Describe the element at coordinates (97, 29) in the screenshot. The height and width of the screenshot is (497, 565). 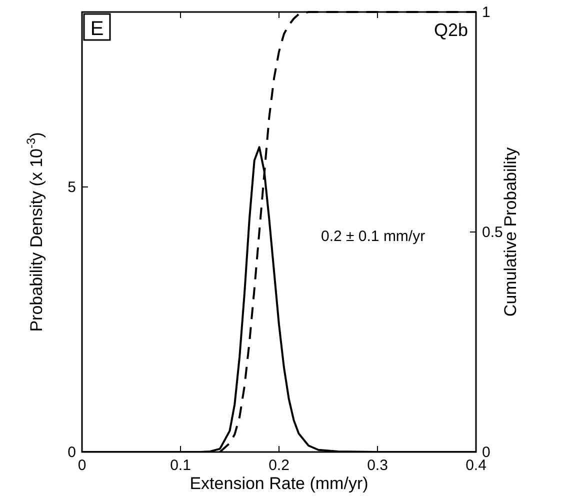
I see `annotation: E` at that location.